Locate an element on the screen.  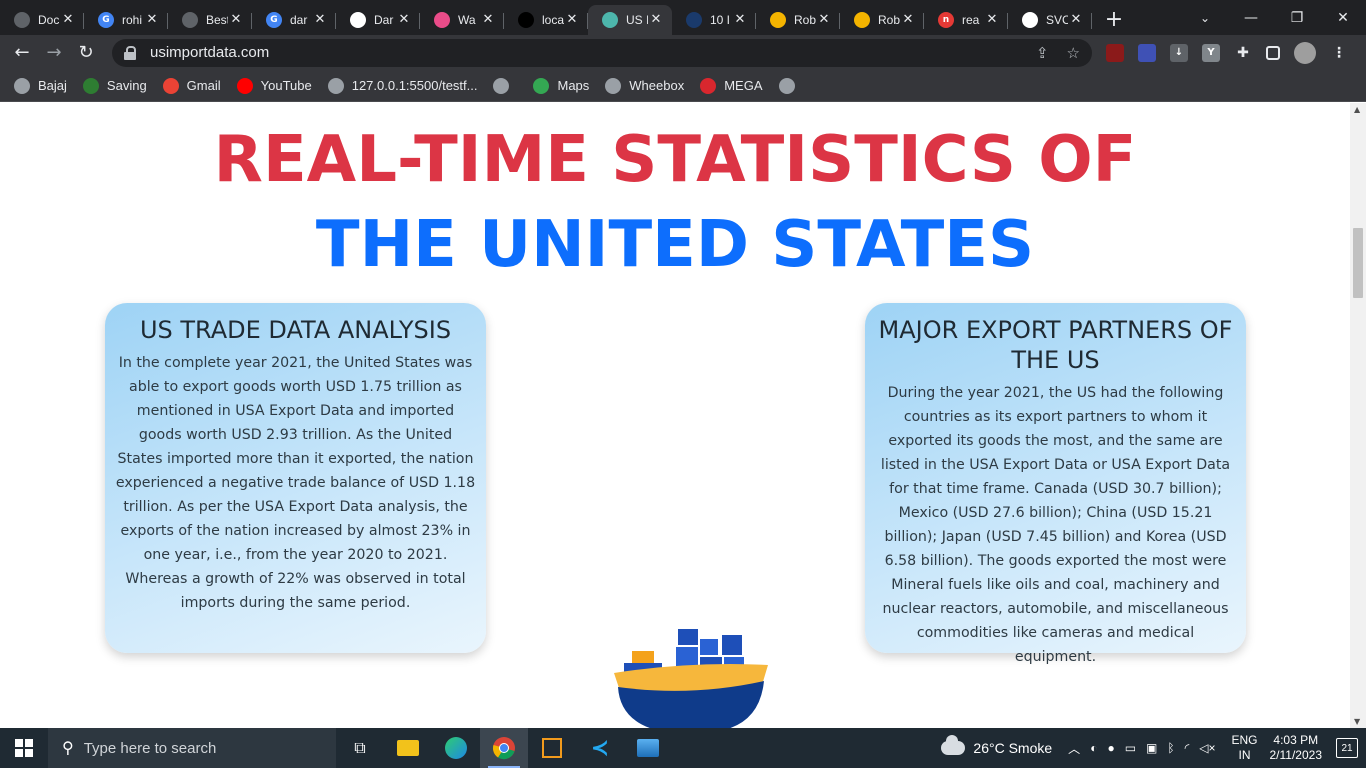
tab-title: Wa is located at coordinates (467, 20).